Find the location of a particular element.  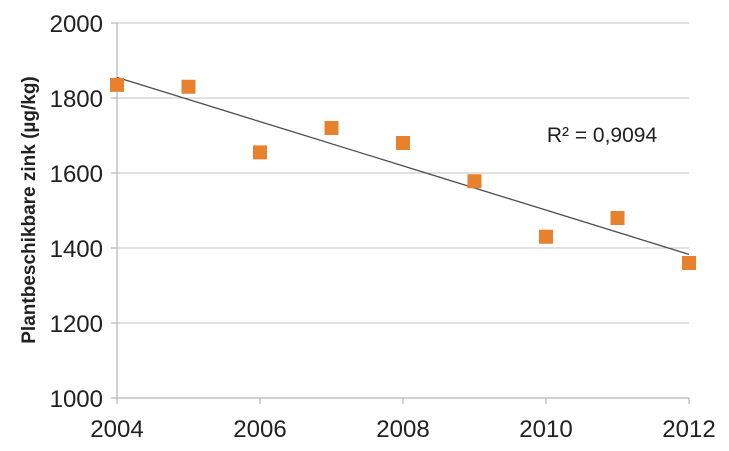

y-tick-label-1600: 1600 is located at coordinates (76, 174).